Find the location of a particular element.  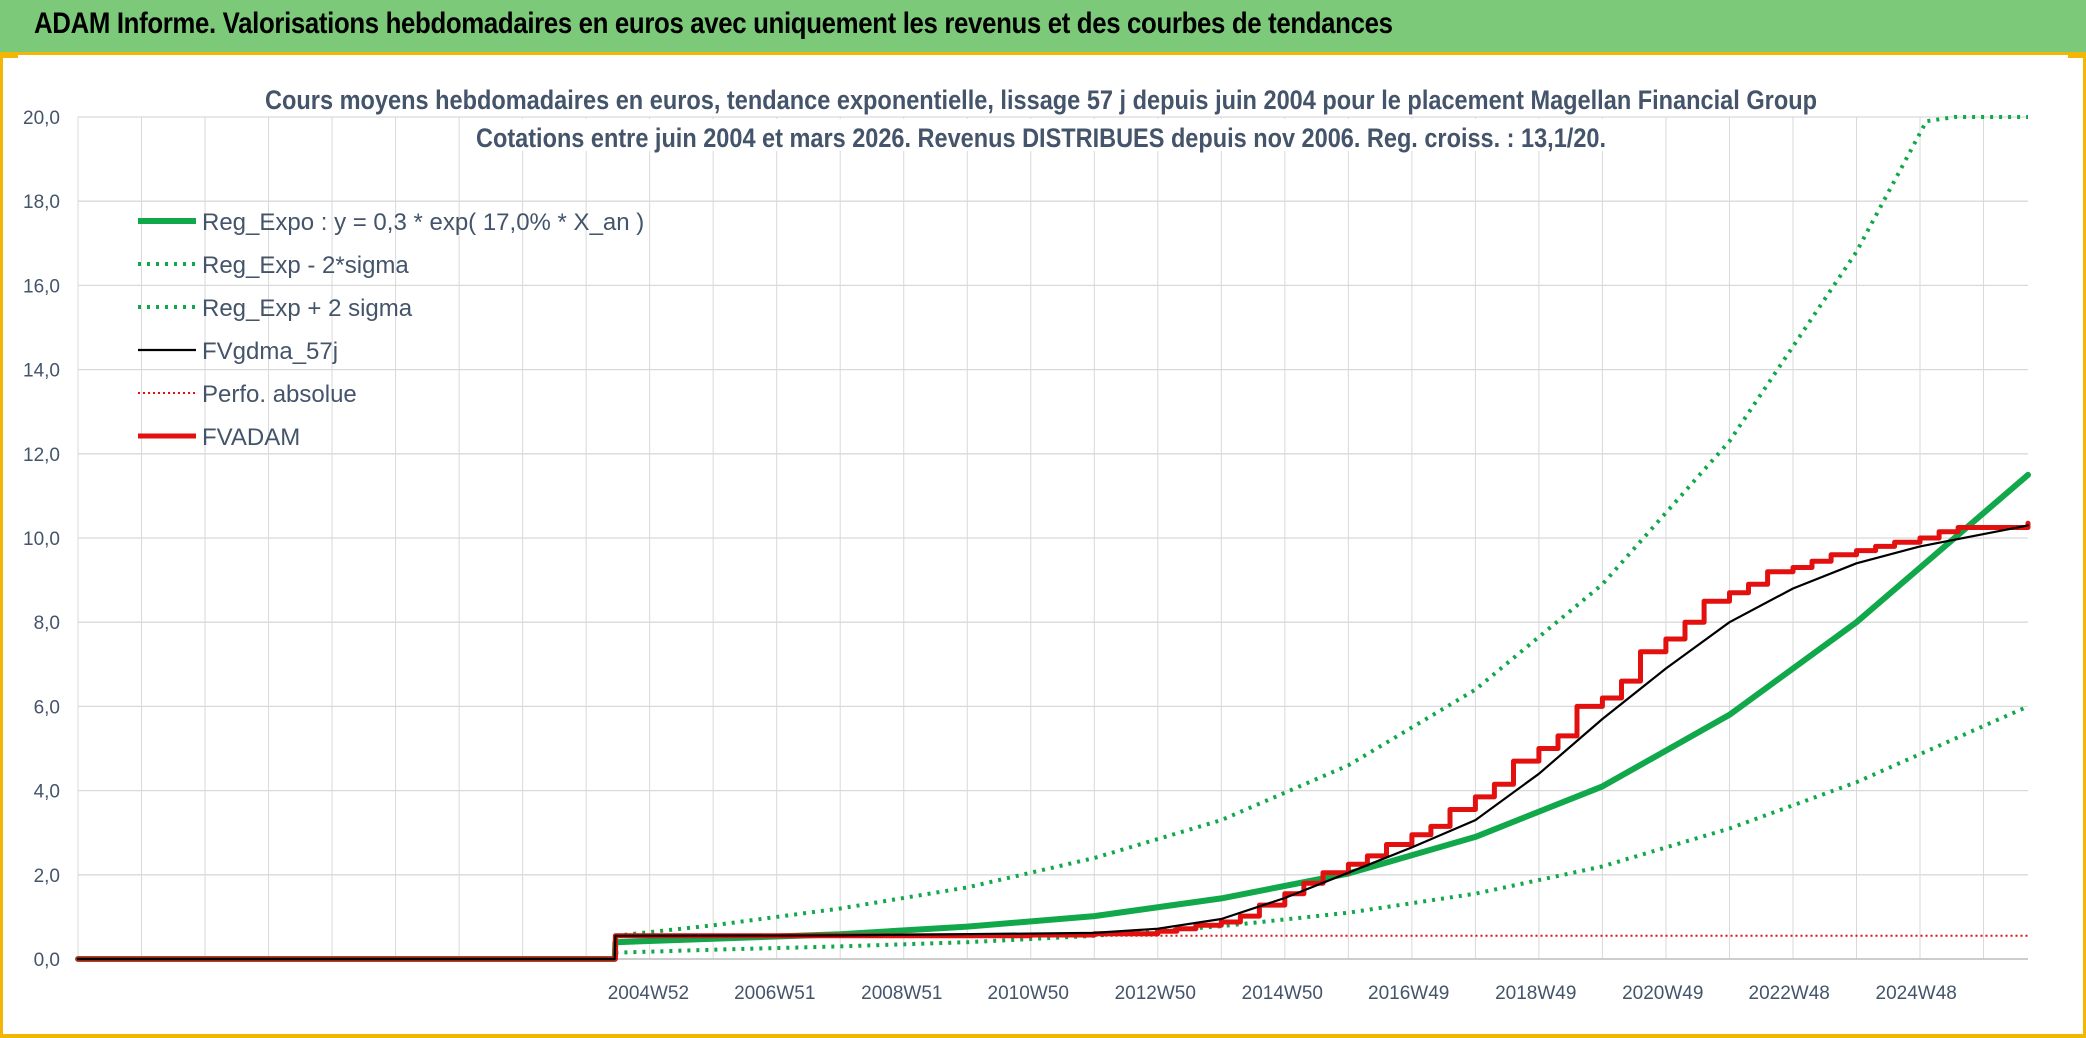

y-tick-label: 4,0 is located at coordinates (47, 792).